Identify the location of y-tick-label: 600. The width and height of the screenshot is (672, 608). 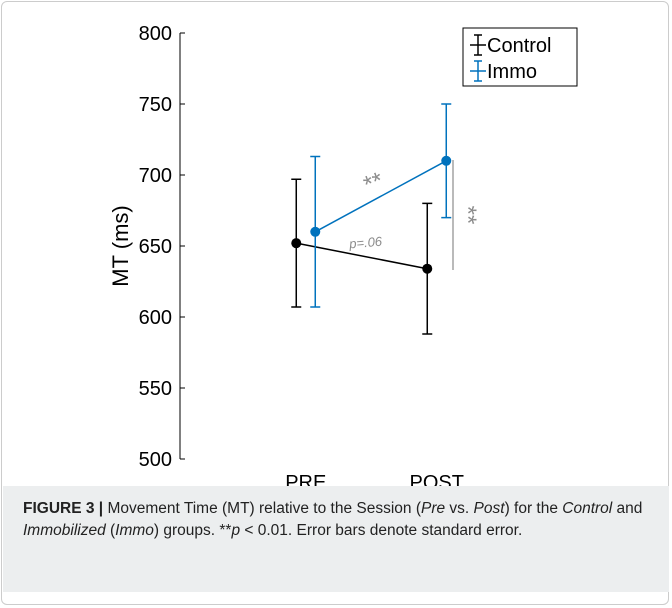
(155, 318).